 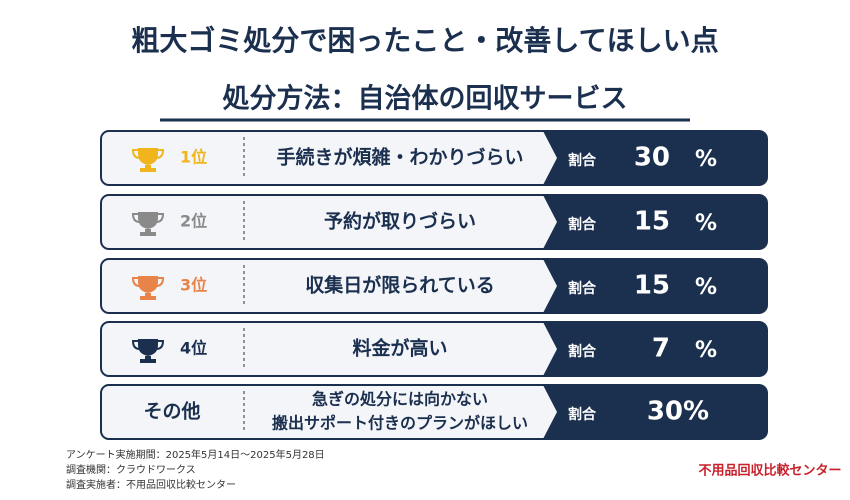 I want to click on note: 調査実施者：不用品回収比較センター, so click(x=151, y=484).